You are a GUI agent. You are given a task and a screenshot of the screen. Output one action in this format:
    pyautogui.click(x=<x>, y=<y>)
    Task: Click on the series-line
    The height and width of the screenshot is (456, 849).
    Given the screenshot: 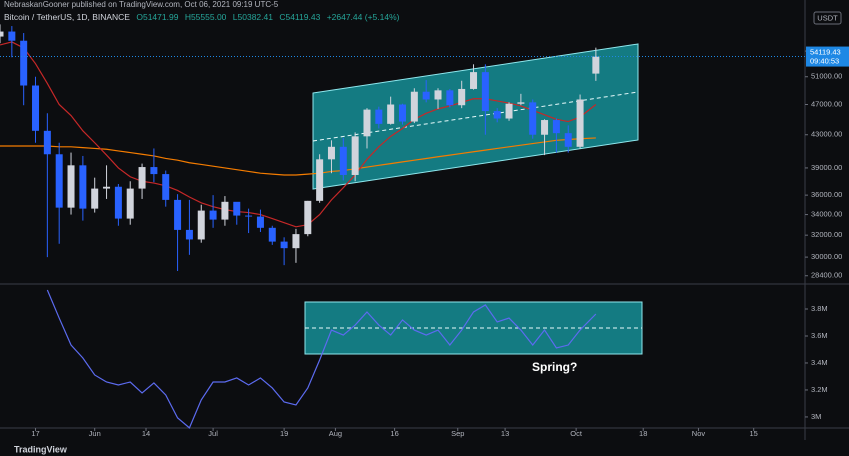 What is the action you would take?
    pyautogui.click(x=298, y=156)
    